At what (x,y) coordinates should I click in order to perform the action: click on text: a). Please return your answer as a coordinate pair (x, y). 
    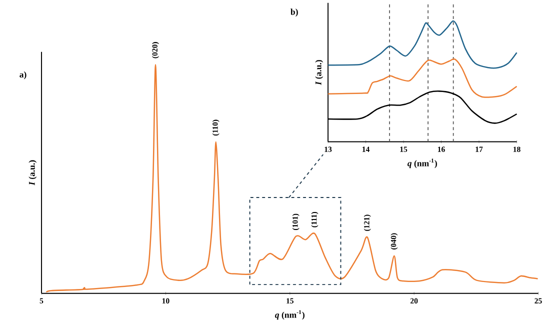
    Looking at the image, I should click on (23, 75).